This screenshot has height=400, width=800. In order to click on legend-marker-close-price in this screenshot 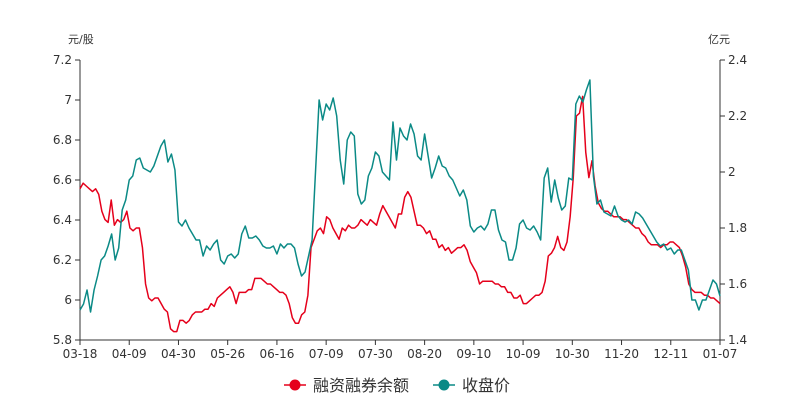, I will do `click(444, 385)`.